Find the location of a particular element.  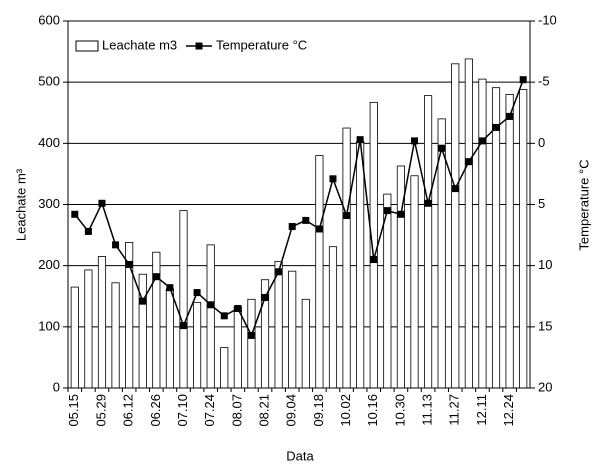

y-tick-label: 100 is located at coordinates (49, 325).